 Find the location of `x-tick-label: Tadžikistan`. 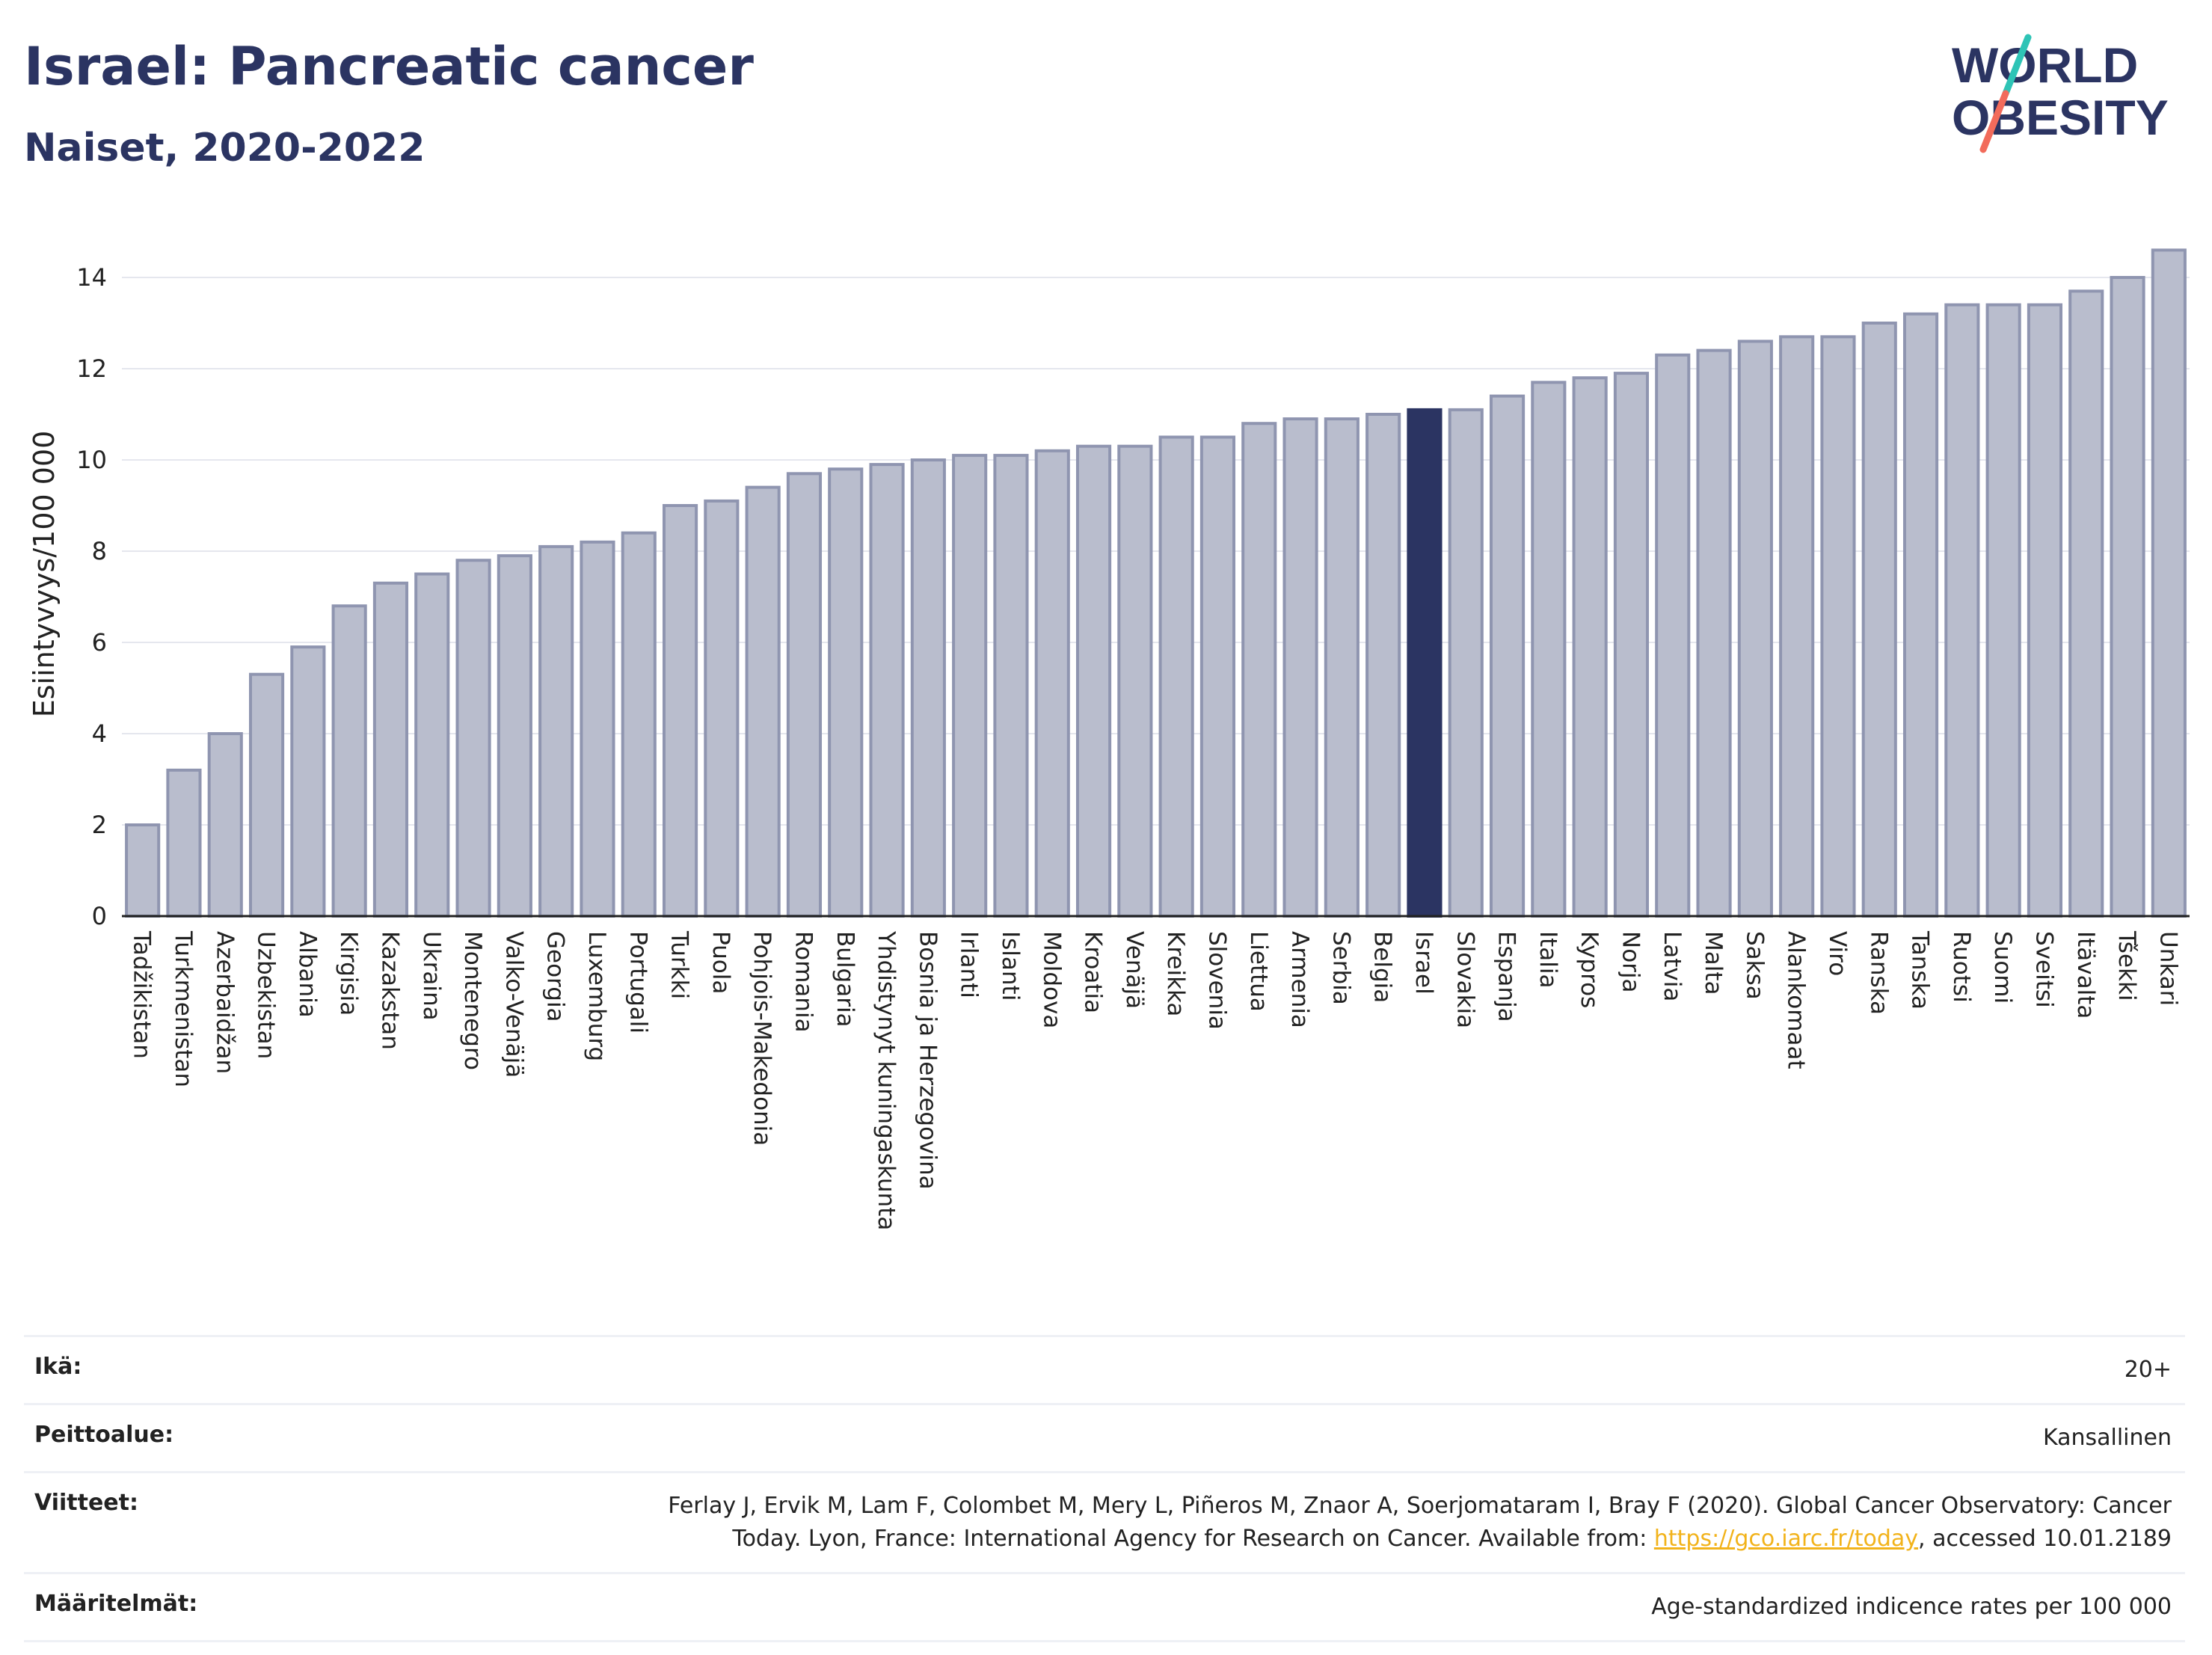

x-tick-label: Tadžikistan is located at coordinates (142, 994).